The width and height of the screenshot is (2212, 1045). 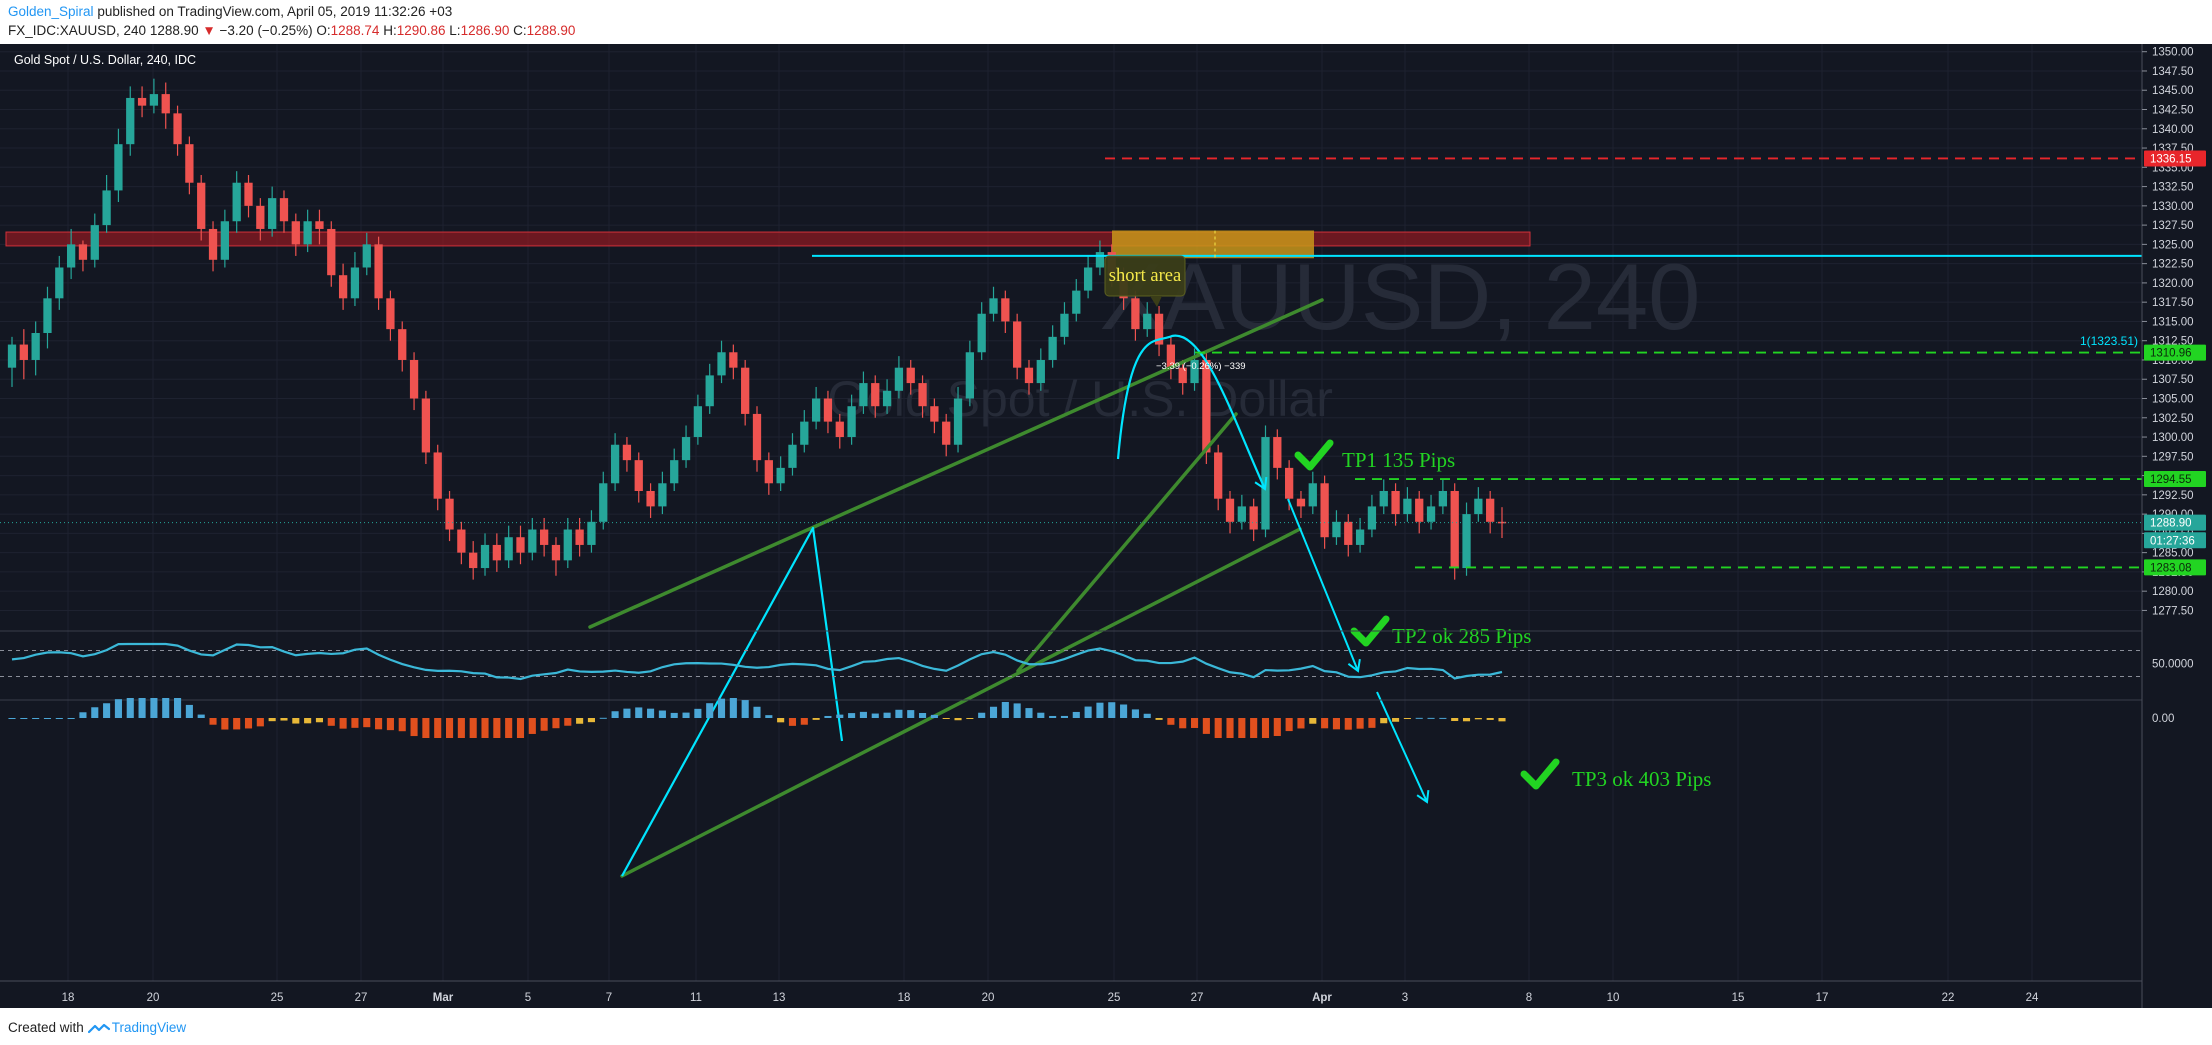 I want to click on price-tick-label: 1302.50, so click(x=2173, y=419).